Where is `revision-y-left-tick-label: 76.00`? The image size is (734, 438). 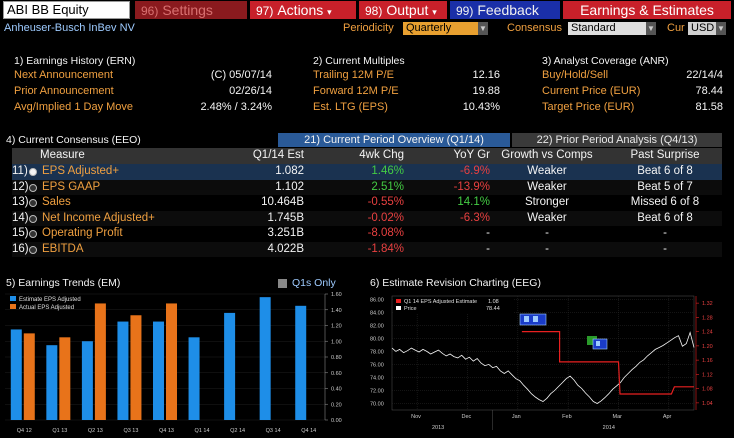 revision-y-left-tick-label: 76.00 is located at coordinates (377, 365).